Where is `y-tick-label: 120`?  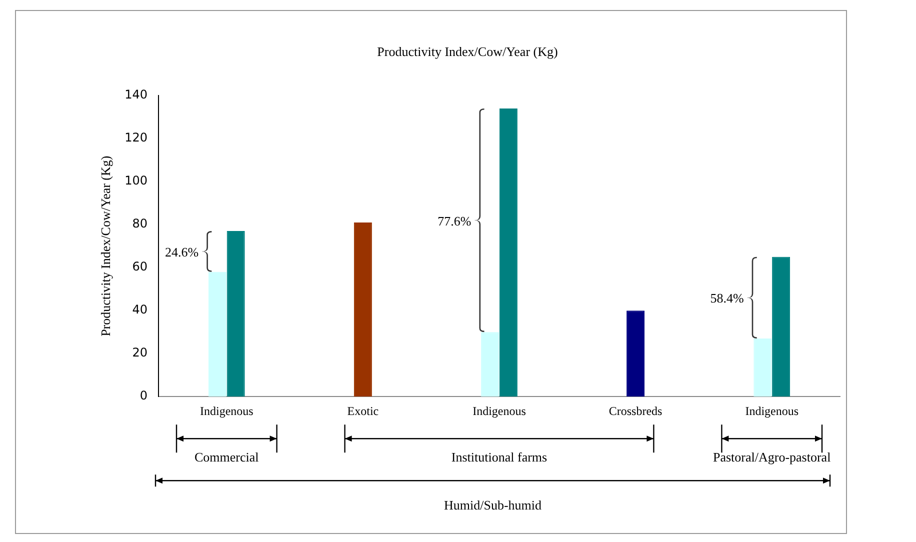
y-tick-label: 120 is located at coordinates (136, 137).